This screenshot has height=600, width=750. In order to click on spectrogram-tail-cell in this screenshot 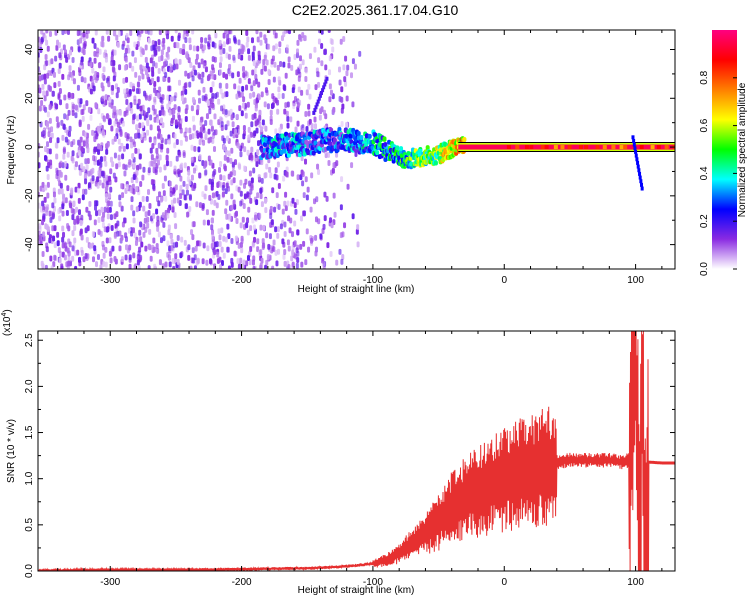, I will do `click(638, 162)`.